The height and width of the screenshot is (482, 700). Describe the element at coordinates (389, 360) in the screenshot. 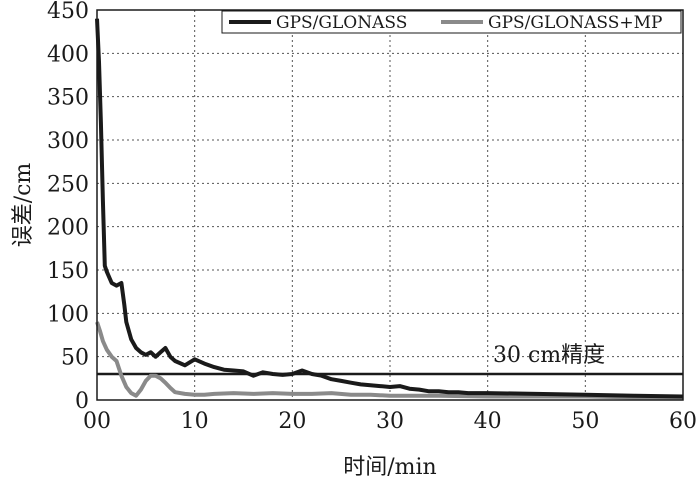

I see `series-line-gps-glonass-mp` at that location.